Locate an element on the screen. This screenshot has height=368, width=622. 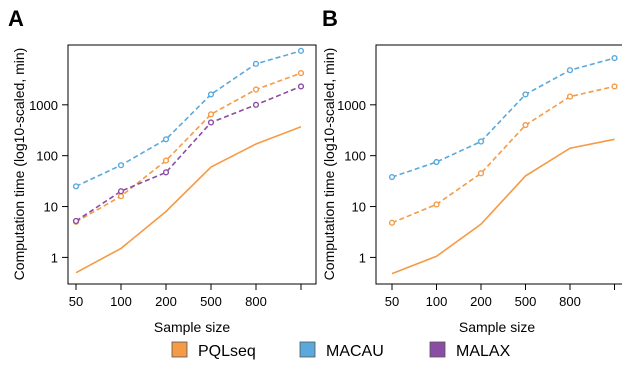
legend-label-malax: MALAX is located at coordinates (483, 351).